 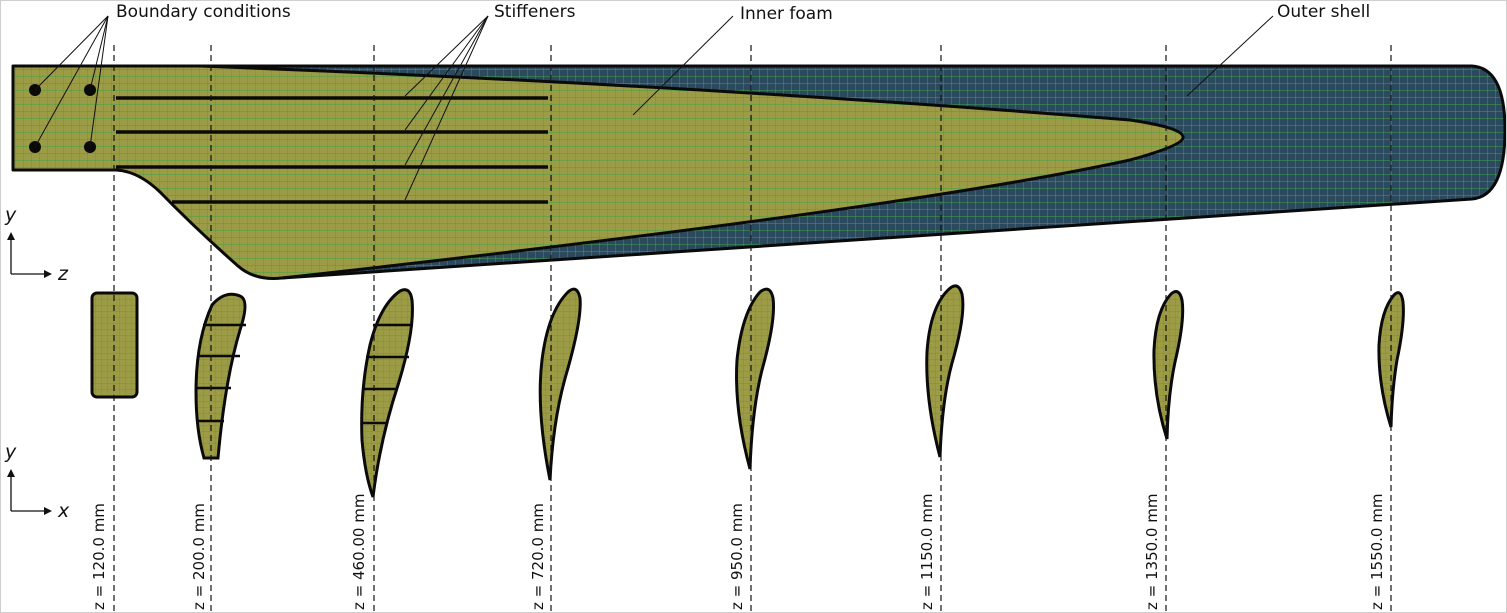 What do you see at coordinates (538, 556) in the screenshot?
I see `section-label: z = 720.0 mm` at bounding box center [538, 556].